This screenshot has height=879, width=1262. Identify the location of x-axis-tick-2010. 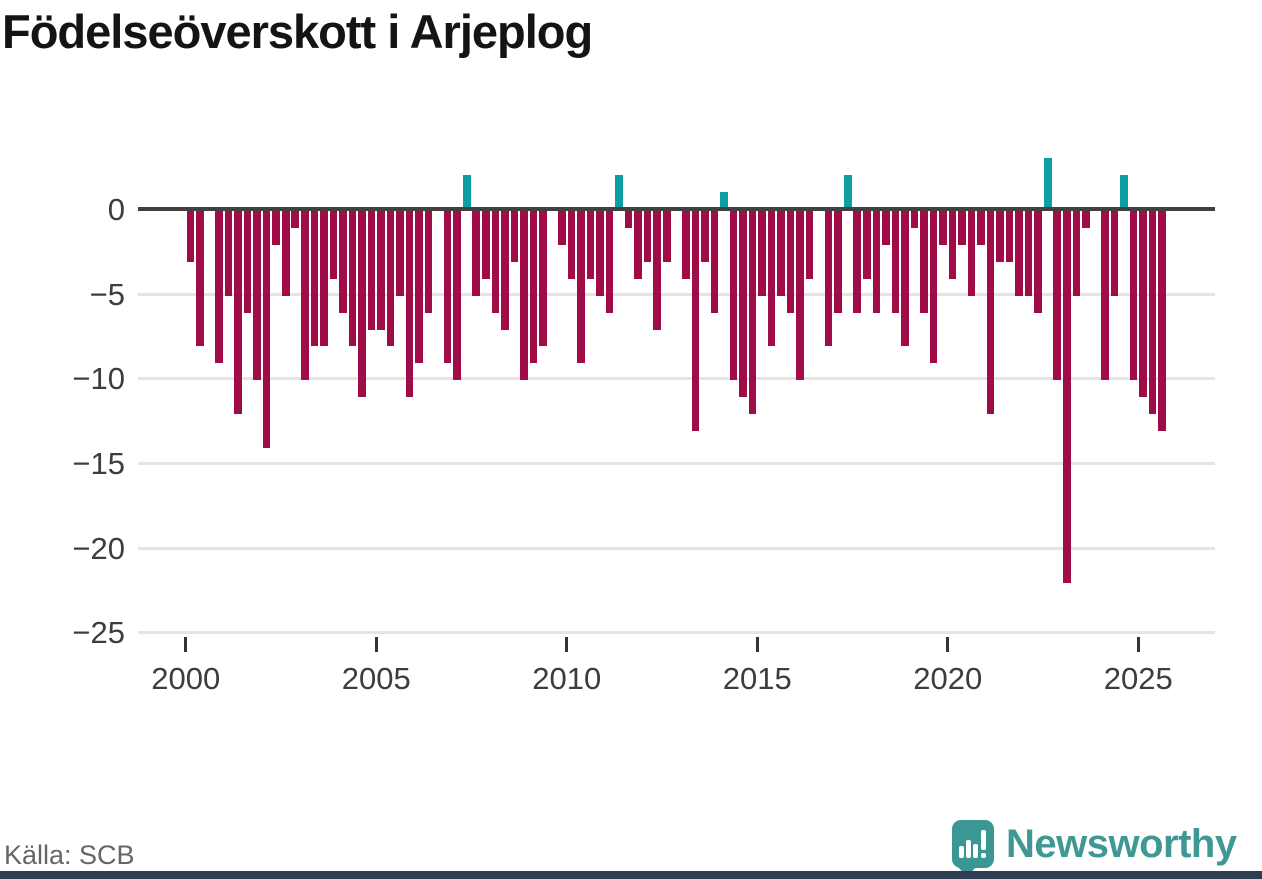
(567, 644).